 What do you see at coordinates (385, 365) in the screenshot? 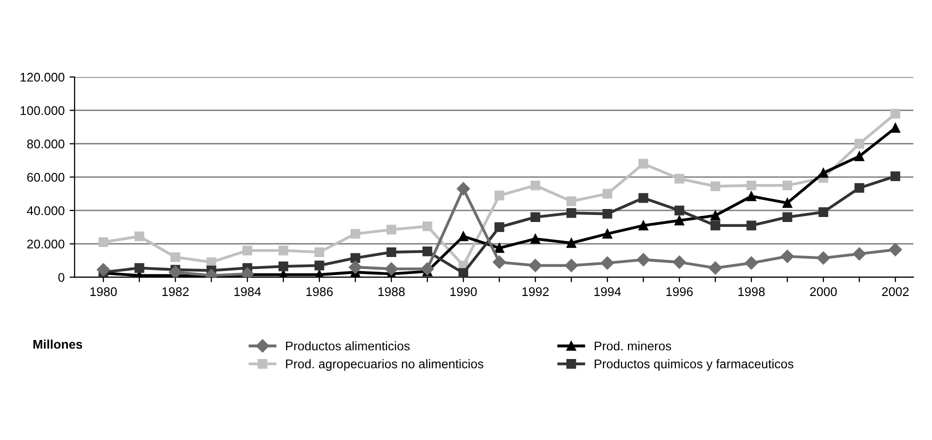
I see `legend-label: Prod. agropecuarios no alimenticios` at bounding box center [385, 365].